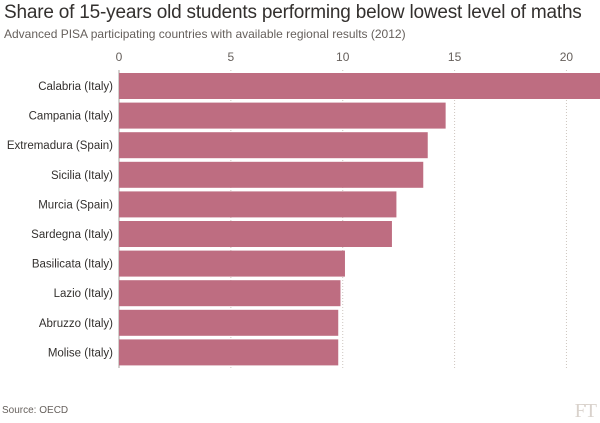 Image resolution: width=600 pixels, height=423 pixels. Describe the element at coordinates (82, 176) in the screenshot. I see `category-label: Sicilia (Italy)` at that location.